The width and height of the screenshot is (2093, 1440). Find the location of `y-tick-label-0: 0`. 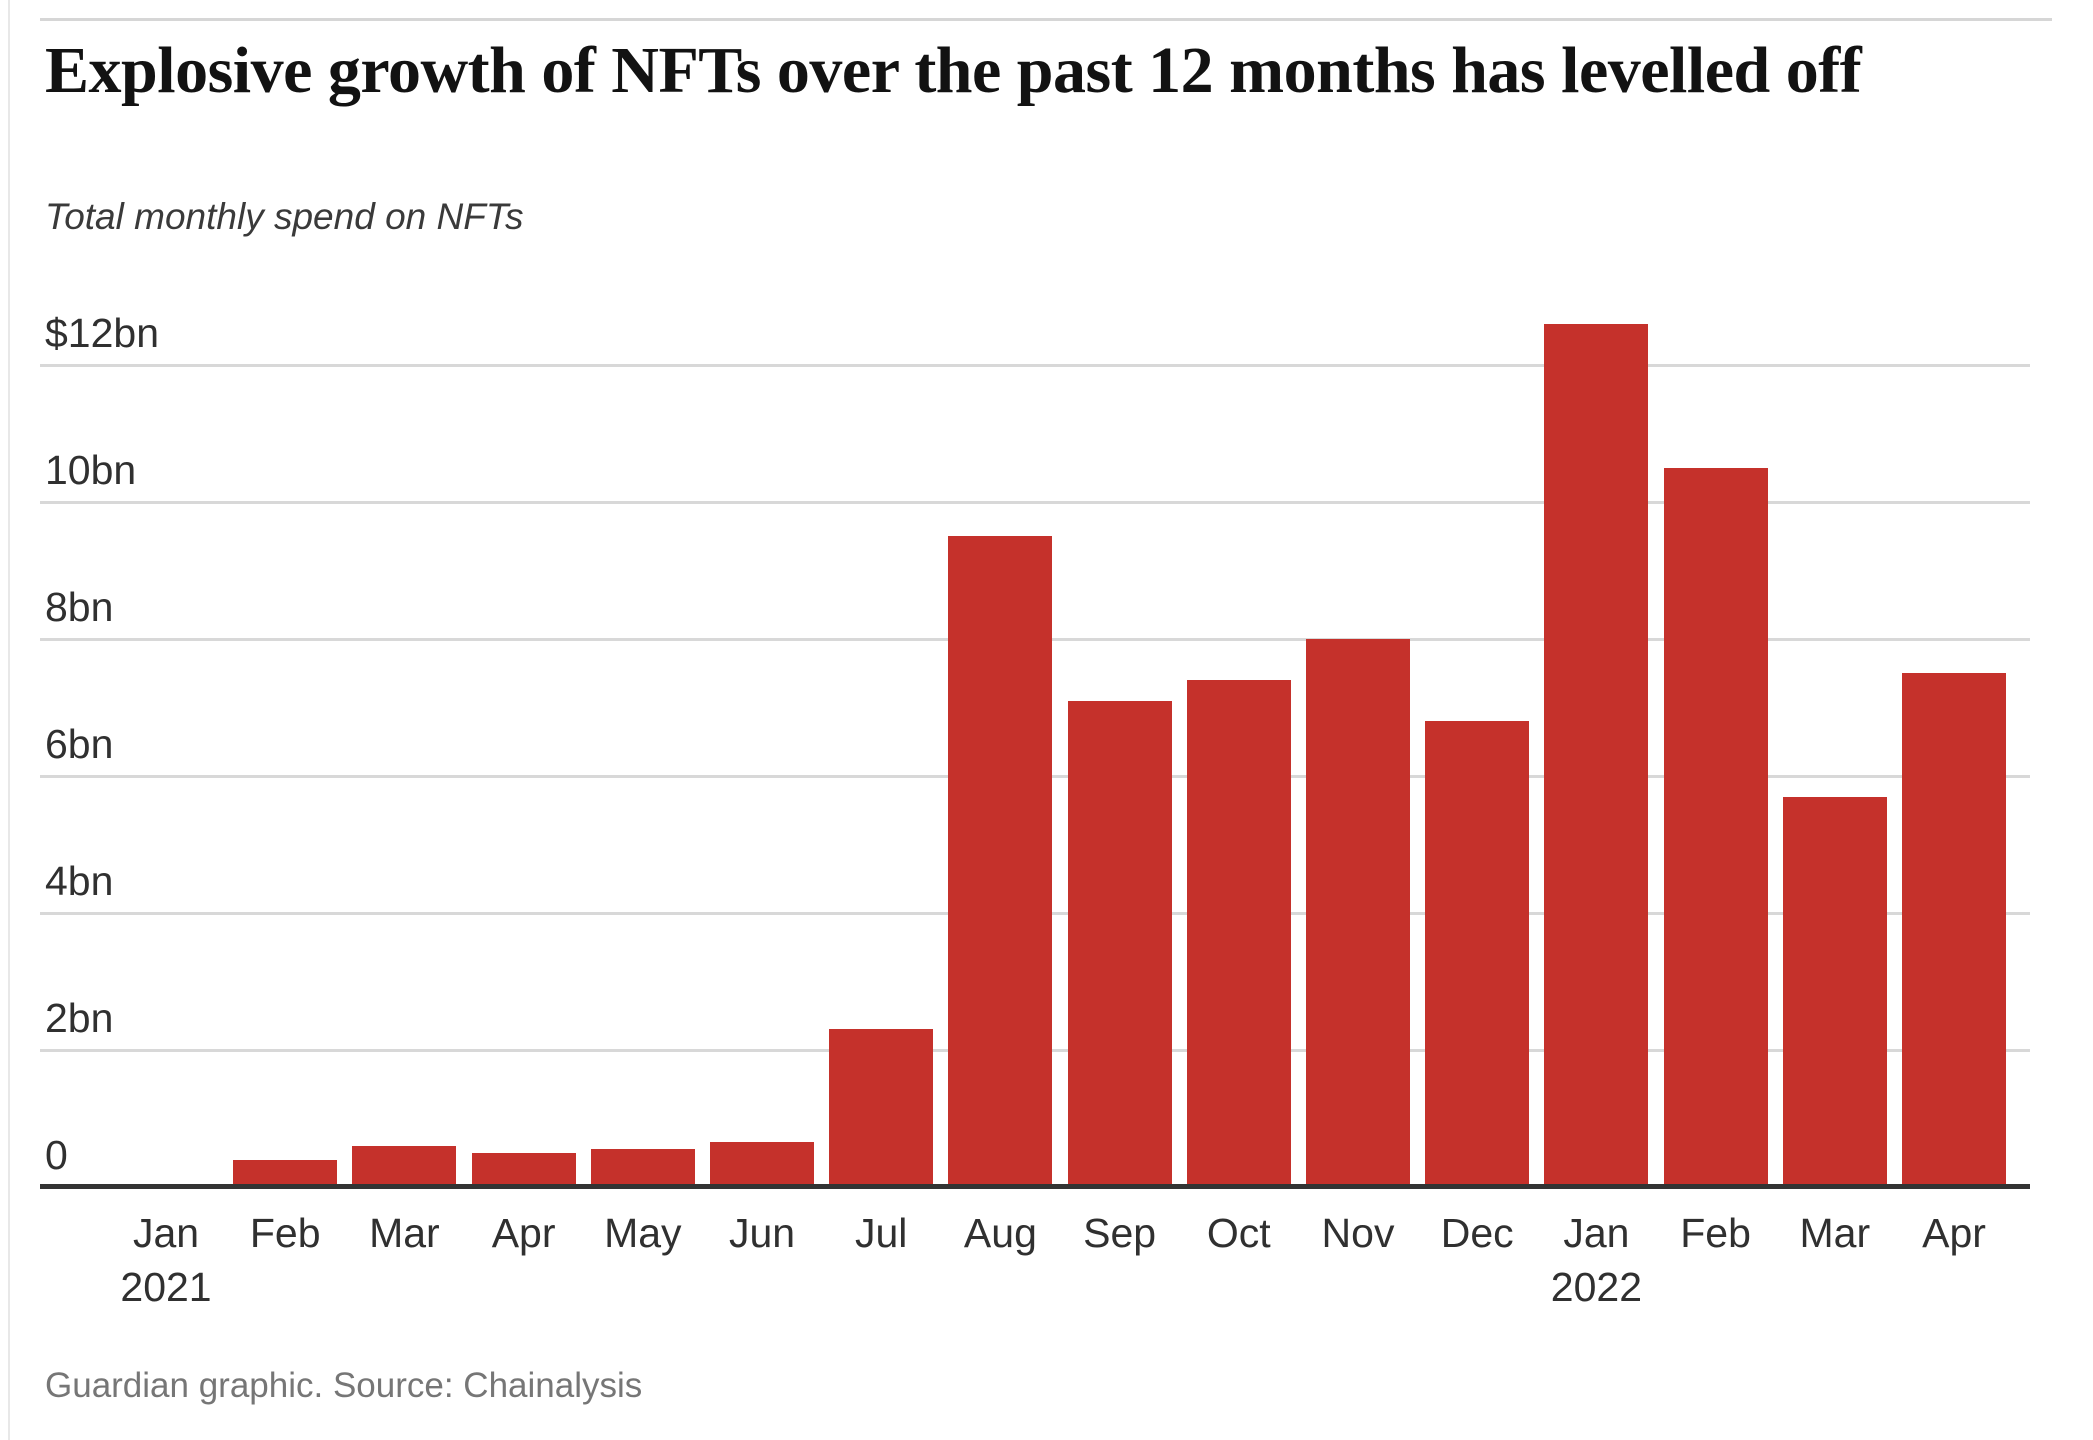

y-tick-label-0: 0 is located at coordinates (56, 1155).